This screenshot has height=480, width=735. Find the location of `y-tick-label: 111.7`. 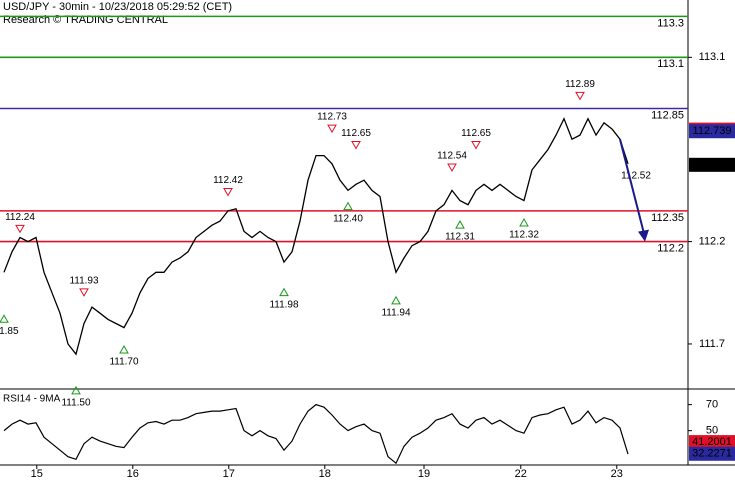

y-tick-label: 111.7 is located at coordinates (712, 344).